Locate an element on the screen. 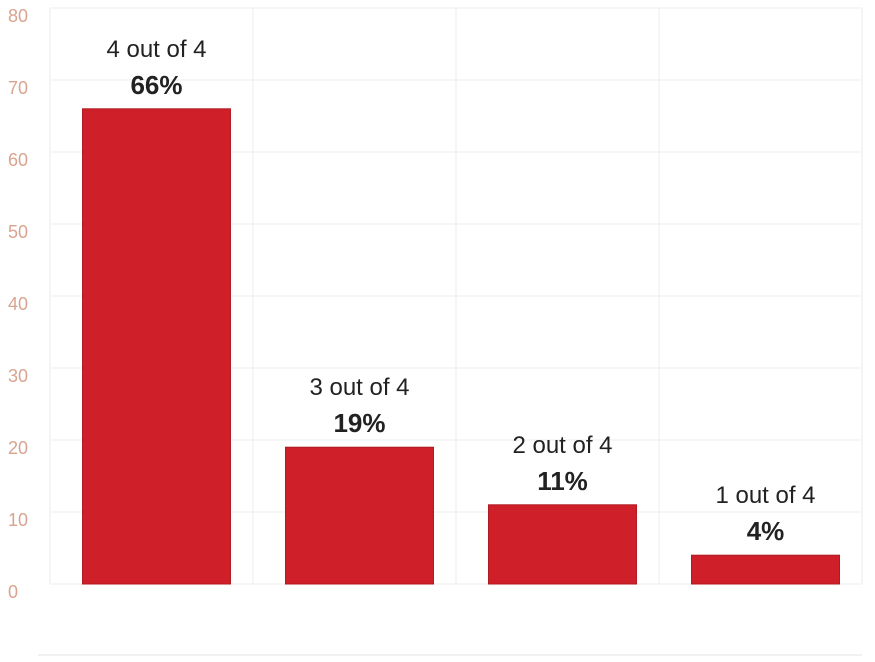  y-tick-label: 50 is located at coordinates (18, 232).